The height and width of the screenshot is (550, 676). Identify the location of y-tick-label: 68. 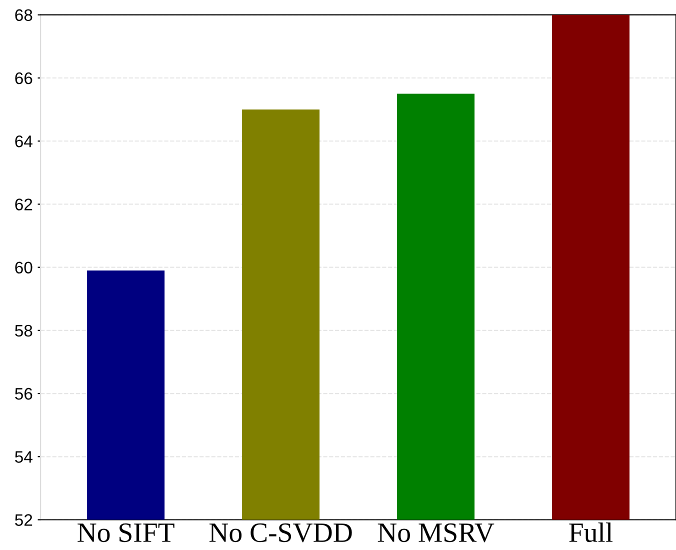
(23, 15).